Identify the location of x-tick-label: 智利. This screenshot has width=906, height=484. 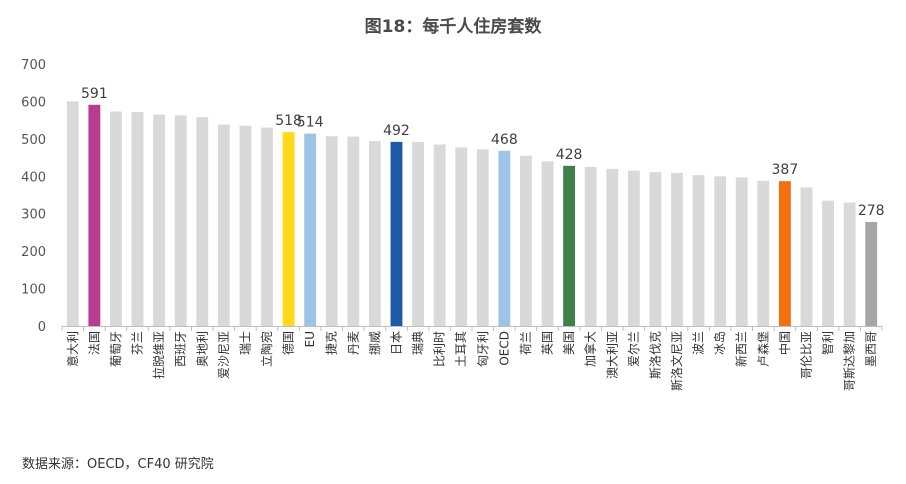
(827, 343).